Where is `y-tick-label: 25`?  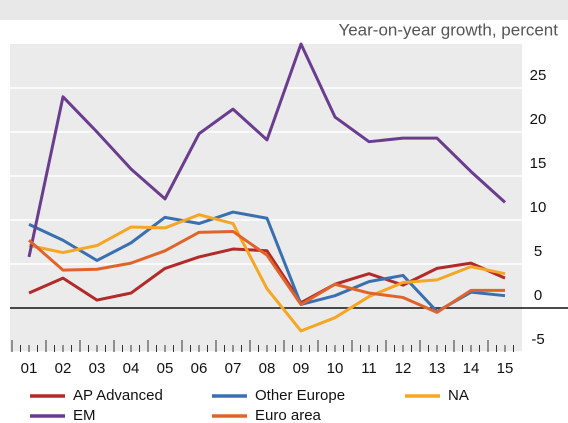 y-tick-label: 25 is located at coordinates (538, 75).